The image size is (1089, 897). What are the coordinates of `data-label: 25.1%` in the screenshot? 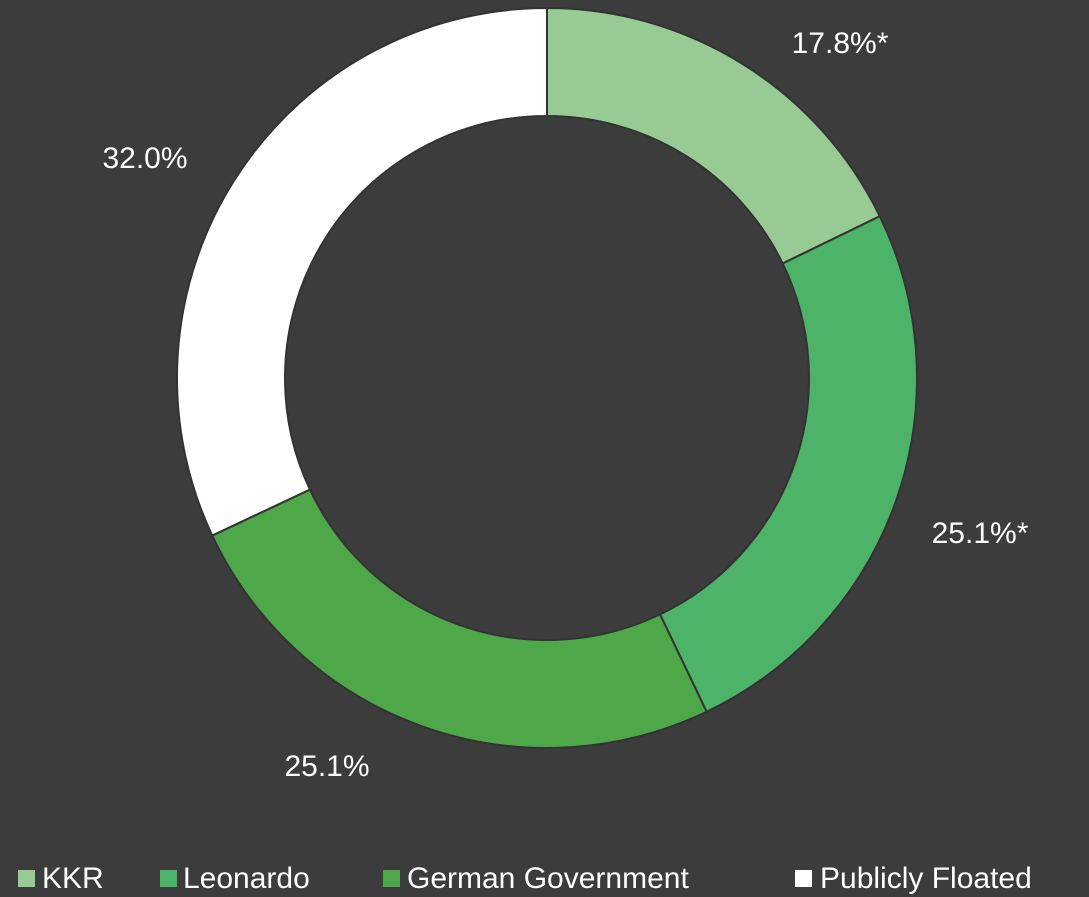 It's located at (326, 766).